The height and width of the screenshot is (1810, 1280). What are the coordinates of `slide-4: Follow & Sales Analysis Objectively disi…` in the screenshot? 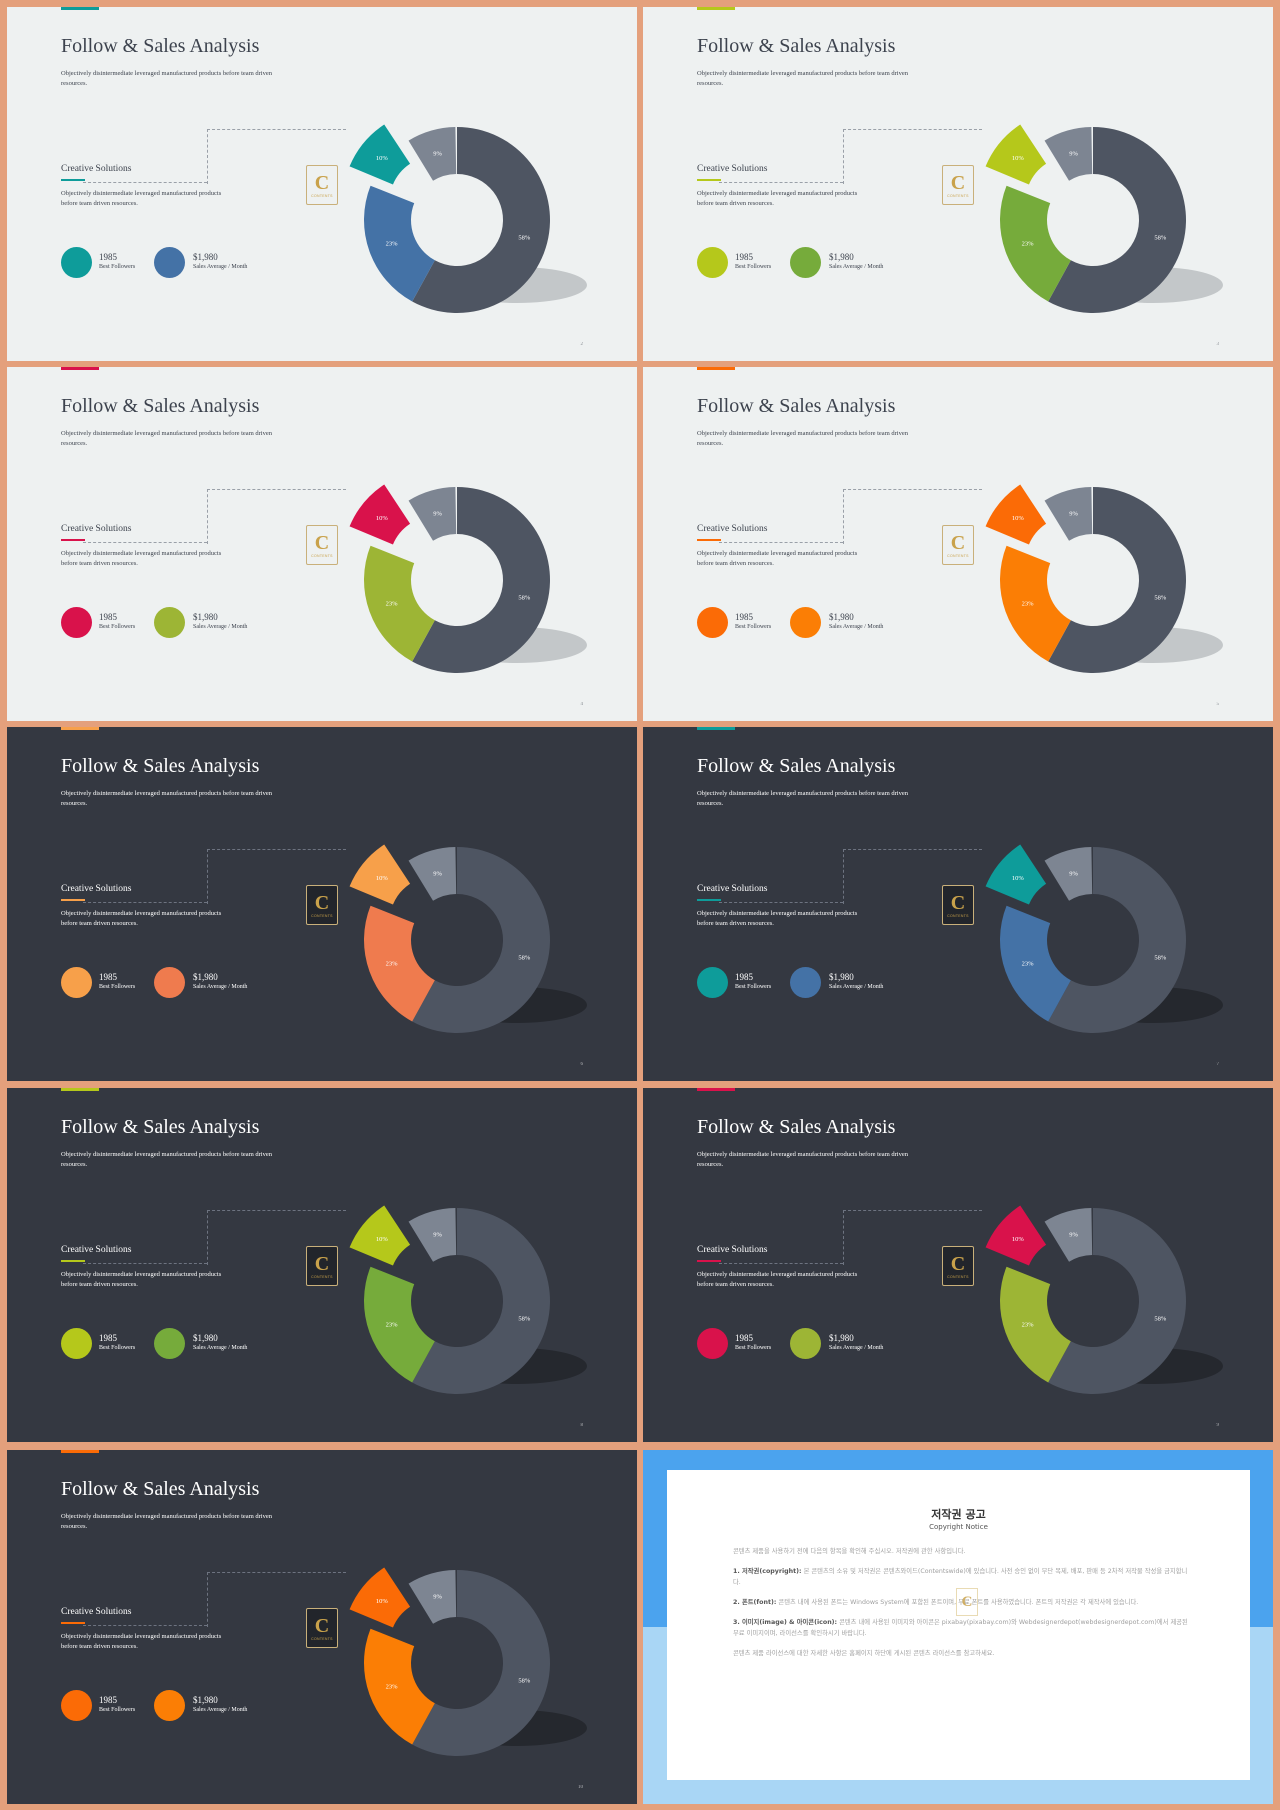 It's located at (322, 544).